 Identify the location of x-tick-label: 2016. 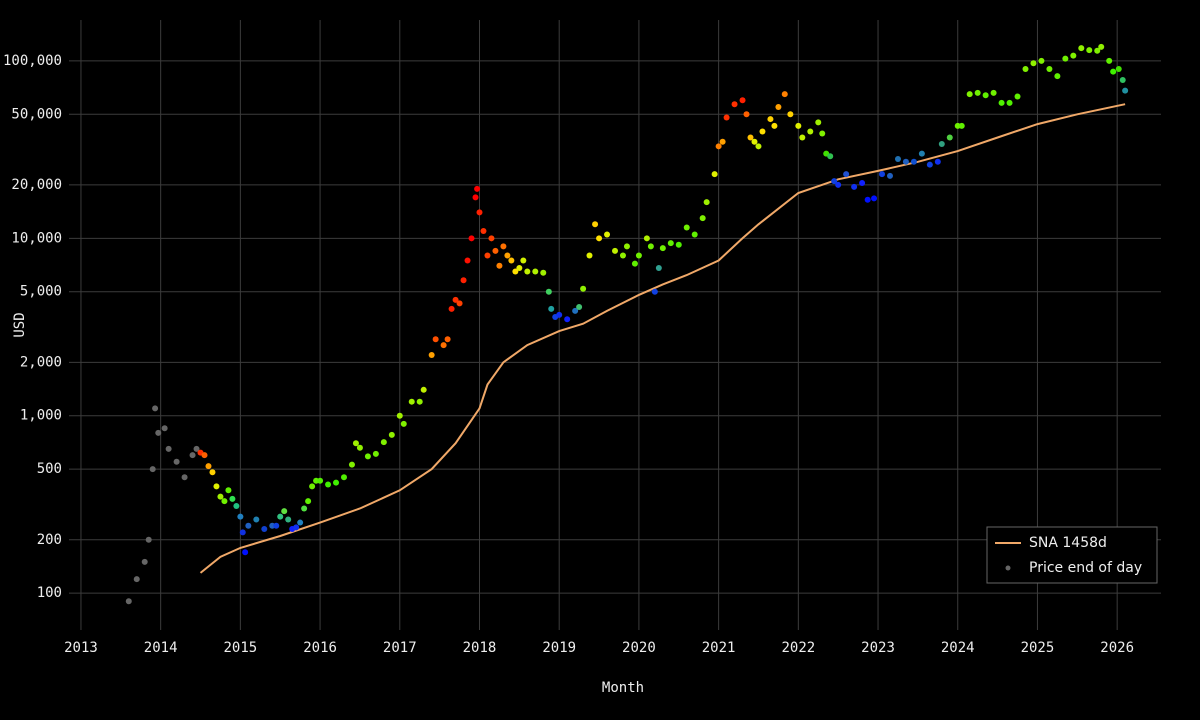
(320, 648).